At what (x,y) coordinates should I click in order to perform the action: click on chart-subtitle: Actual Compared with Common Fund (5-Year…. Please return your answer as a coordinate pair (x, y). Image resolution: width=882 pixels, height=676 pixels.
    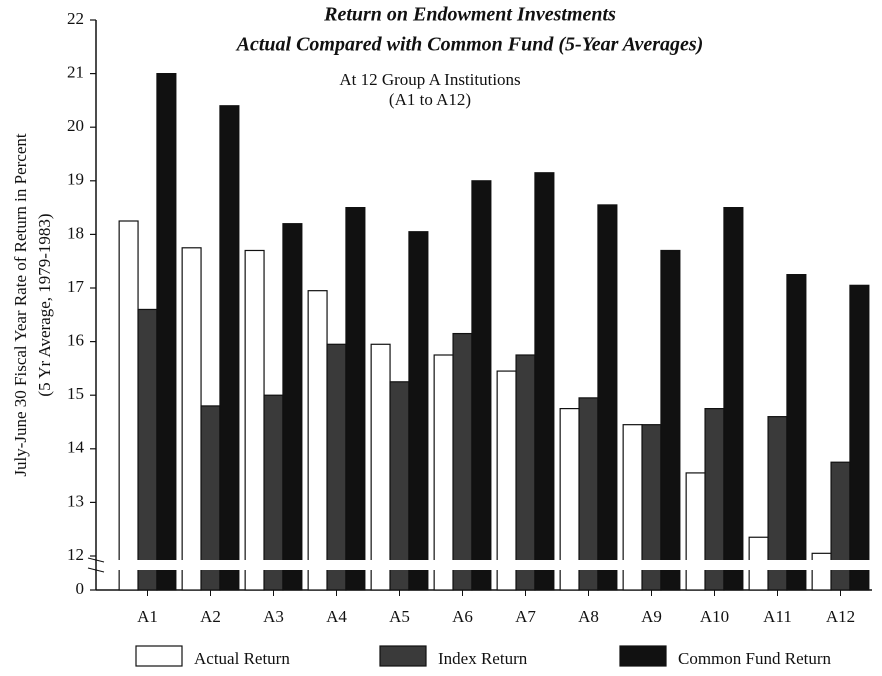
    Looking at the image, I should click on (469, 45).